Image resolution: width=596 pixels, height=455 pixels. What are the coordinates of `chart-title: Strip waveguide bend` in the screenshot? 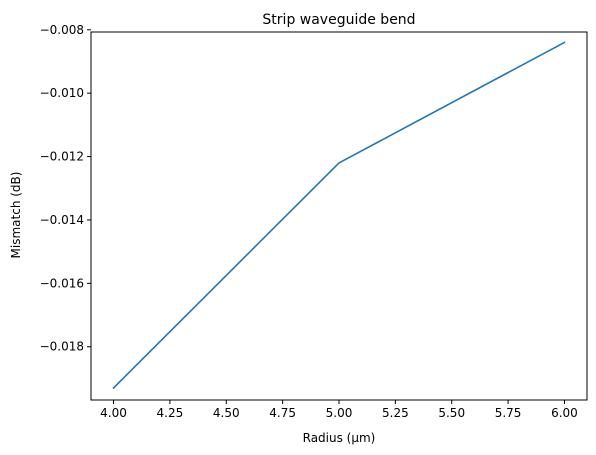 It's located at (338, 20).